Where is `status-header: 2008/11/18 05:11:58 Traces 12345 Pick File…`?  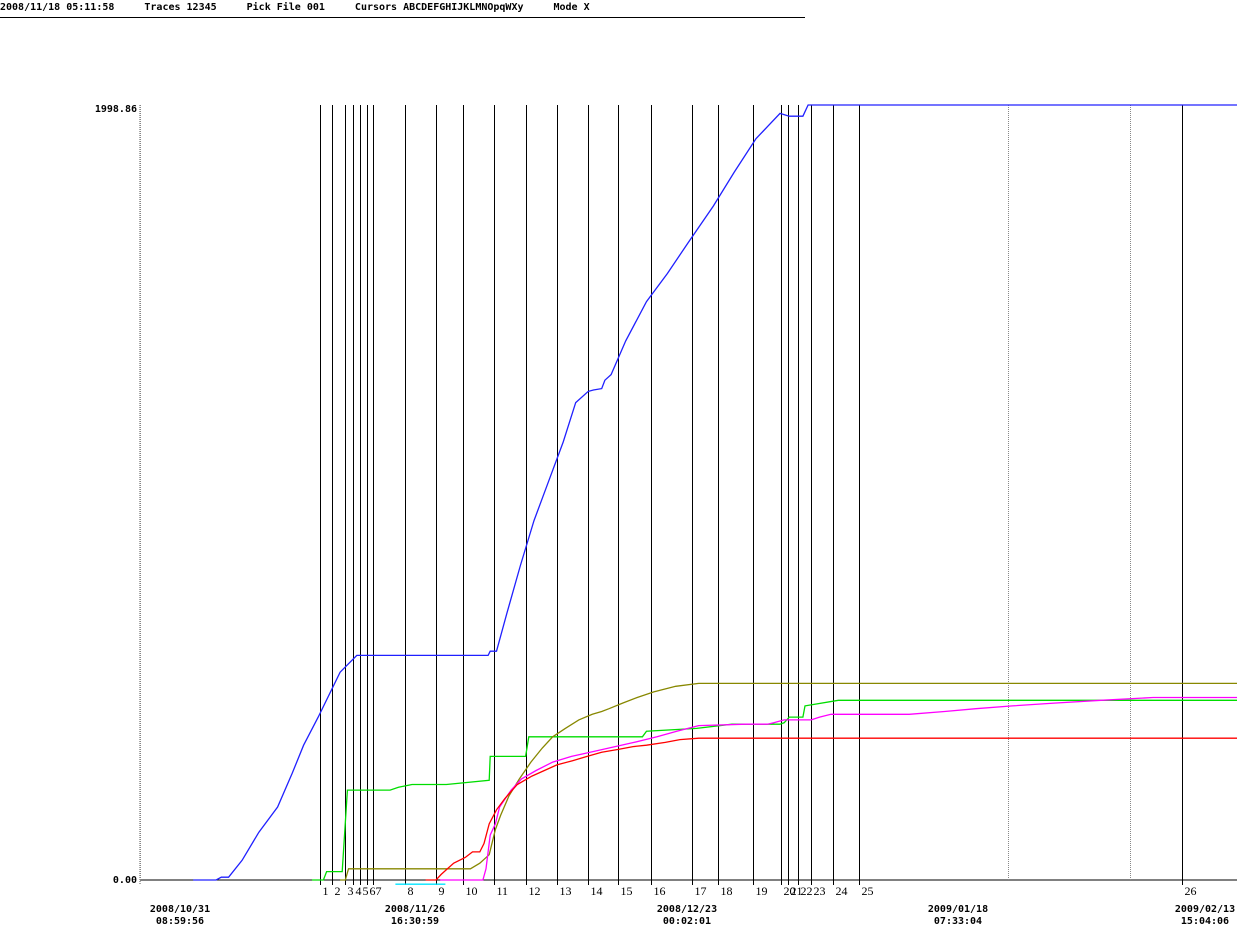
status-header: 2008/11/18 05:11:58 Traces 12345 Pick File… is located at coordinates (310, 10).